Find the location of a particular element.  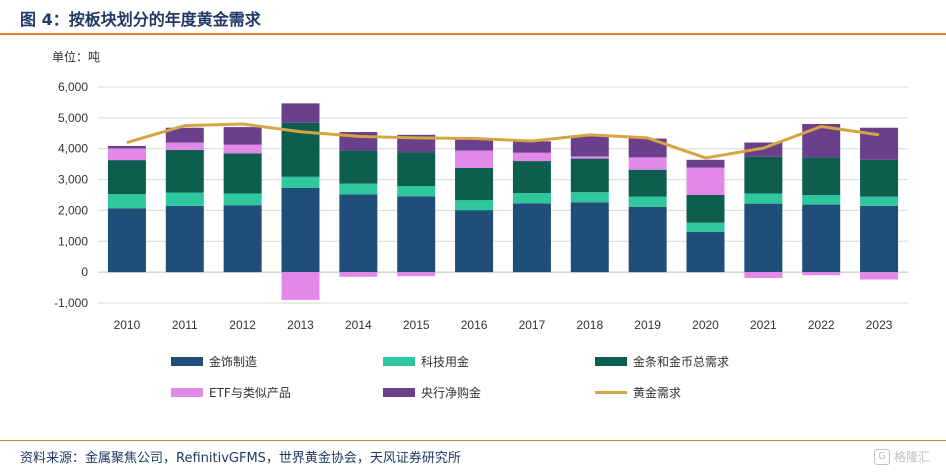

footer-divider is located at coordinates (473, 440).